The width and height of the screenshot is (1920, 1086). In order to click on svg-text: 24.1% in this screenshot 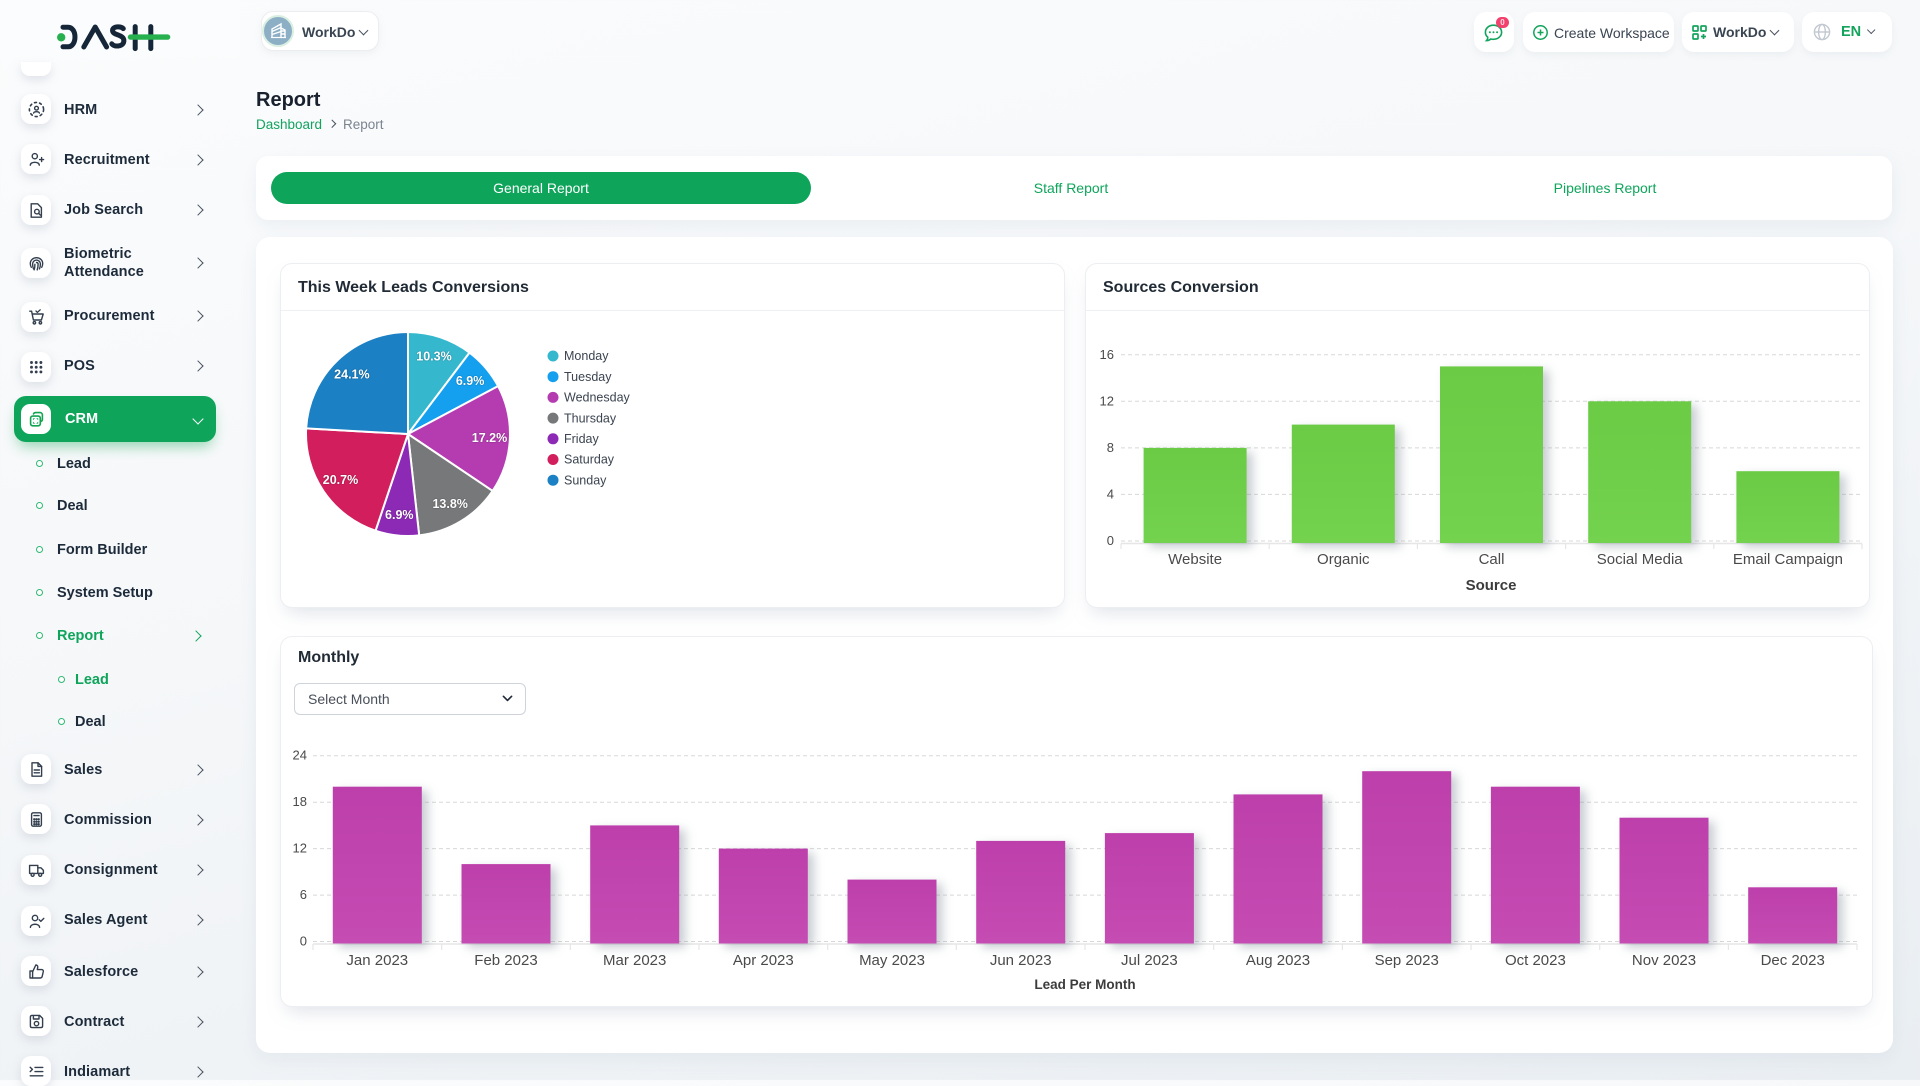, I will do `click(351, 375)`.